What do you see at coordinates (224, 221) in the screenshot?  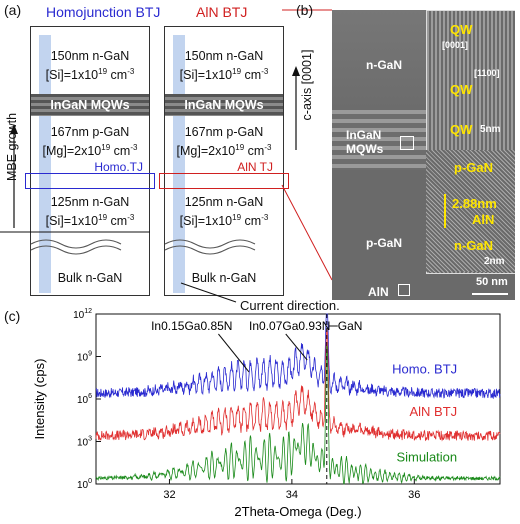 I see `aln-layer3-doping: [Si]=1x1019 cm-3` at bounding box center [224, 221].